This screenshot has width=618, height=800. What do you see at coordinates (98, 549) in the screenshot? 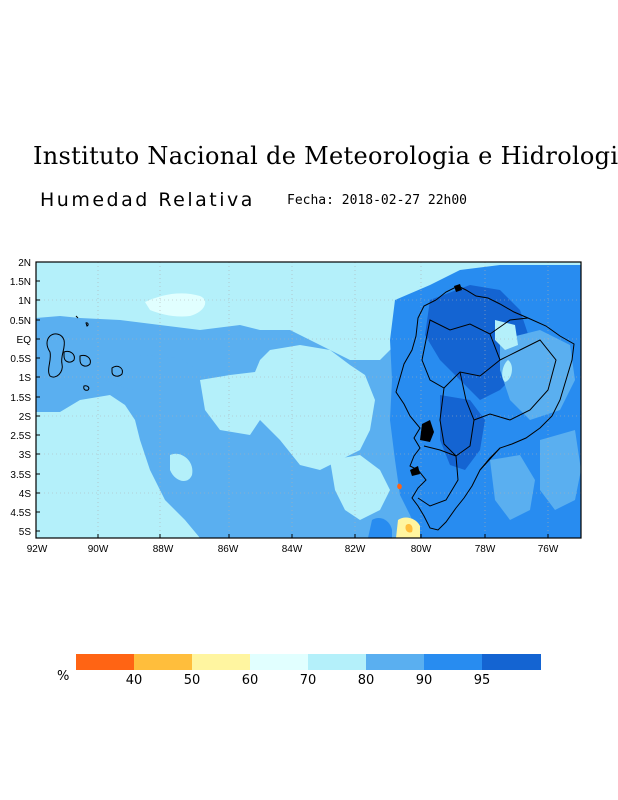
I see `lon-label: 90W` at bounding box center [98, 549].